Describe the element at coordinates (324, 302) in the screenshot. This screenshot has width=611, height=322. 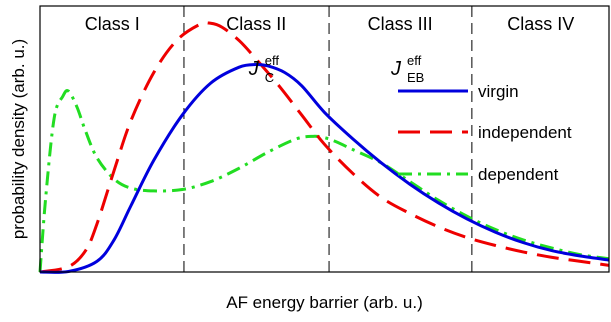
I see `x-axis-label: AF energy barrier (arb. u.)` at that location.